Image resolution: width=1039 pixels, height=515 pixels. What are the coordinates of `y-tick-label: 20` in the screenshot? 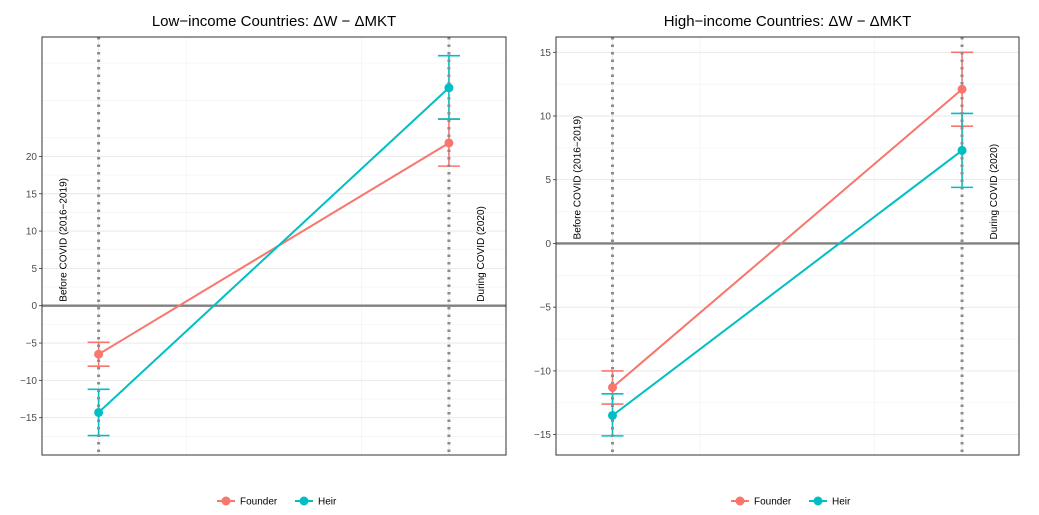 It's located at (32, 157).